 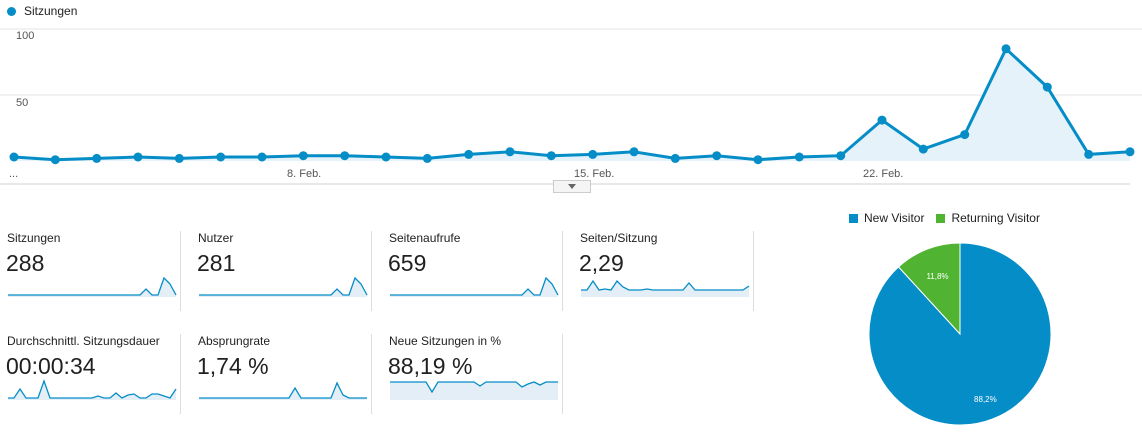 What do you see at coordinates (619, 238) in the screenshot?
I see `metric-label: Seiten/Sitzung` at bounding box center [619, 238].